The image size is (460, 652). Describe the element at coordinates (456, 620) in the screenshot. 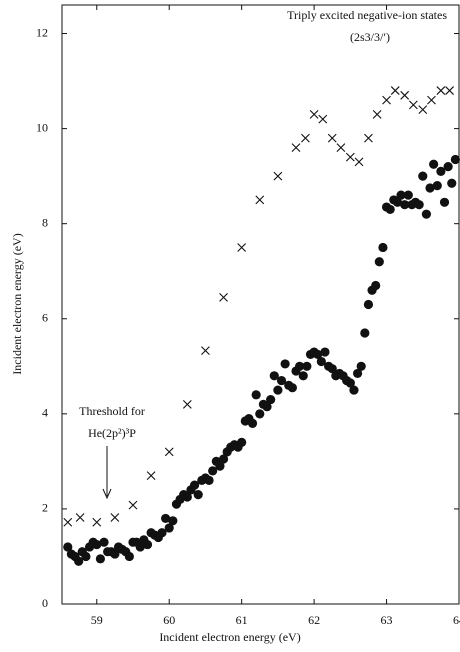

I see `x-tick-label: 64` at that location.